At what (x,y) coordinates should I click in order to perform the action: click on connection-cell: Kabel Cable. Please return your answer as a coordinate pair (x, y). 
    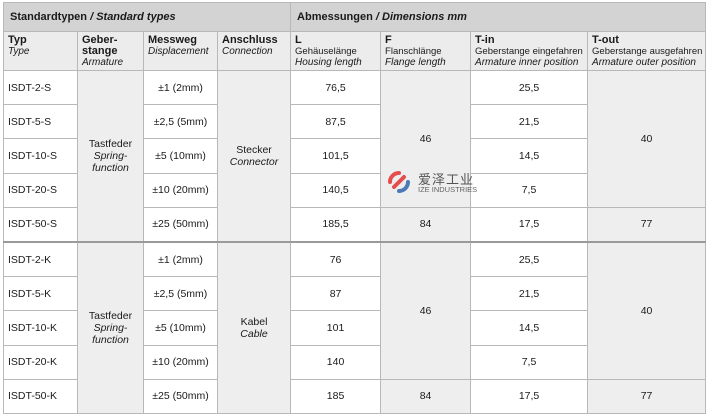
    Looking at the image, I should click on (254, 327).